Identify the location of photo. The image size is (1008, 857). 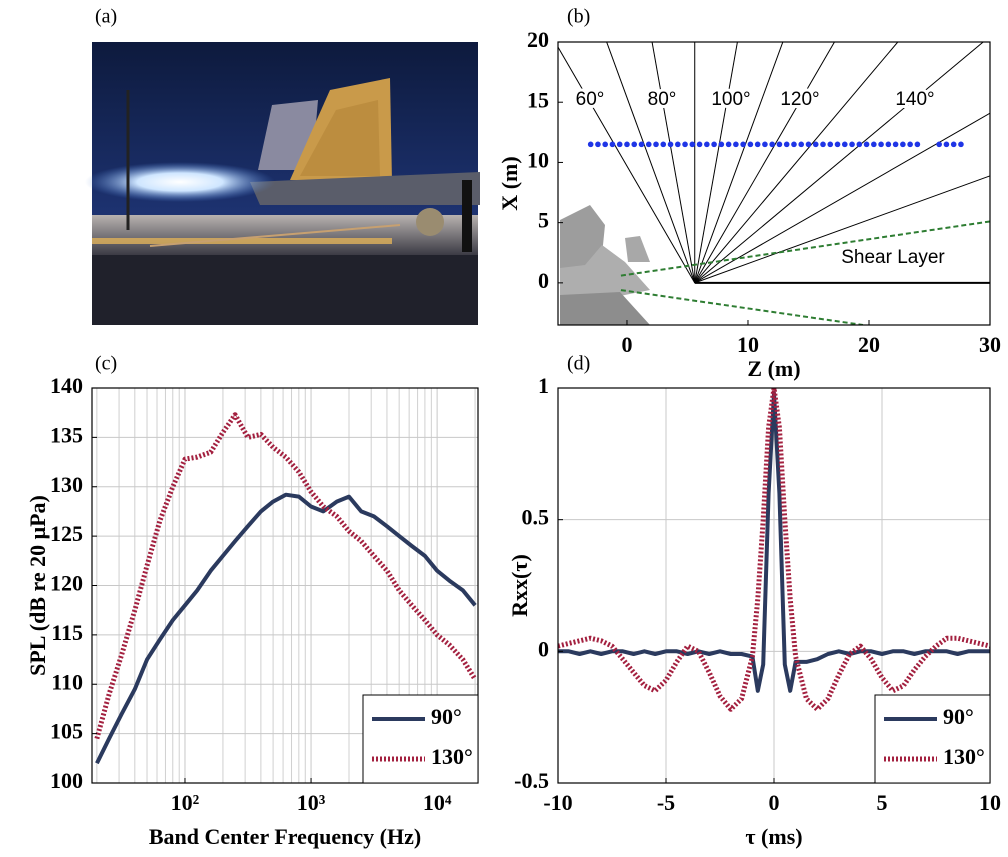
(282, 183).